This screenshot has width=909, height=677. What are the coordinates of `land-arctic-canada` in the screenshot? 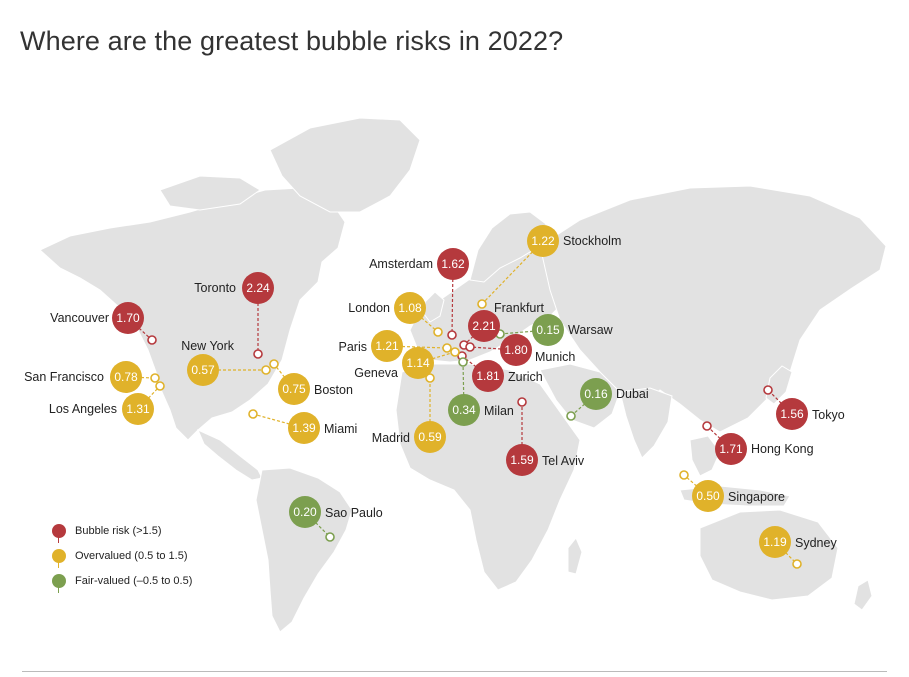 It's located at (210, 193).